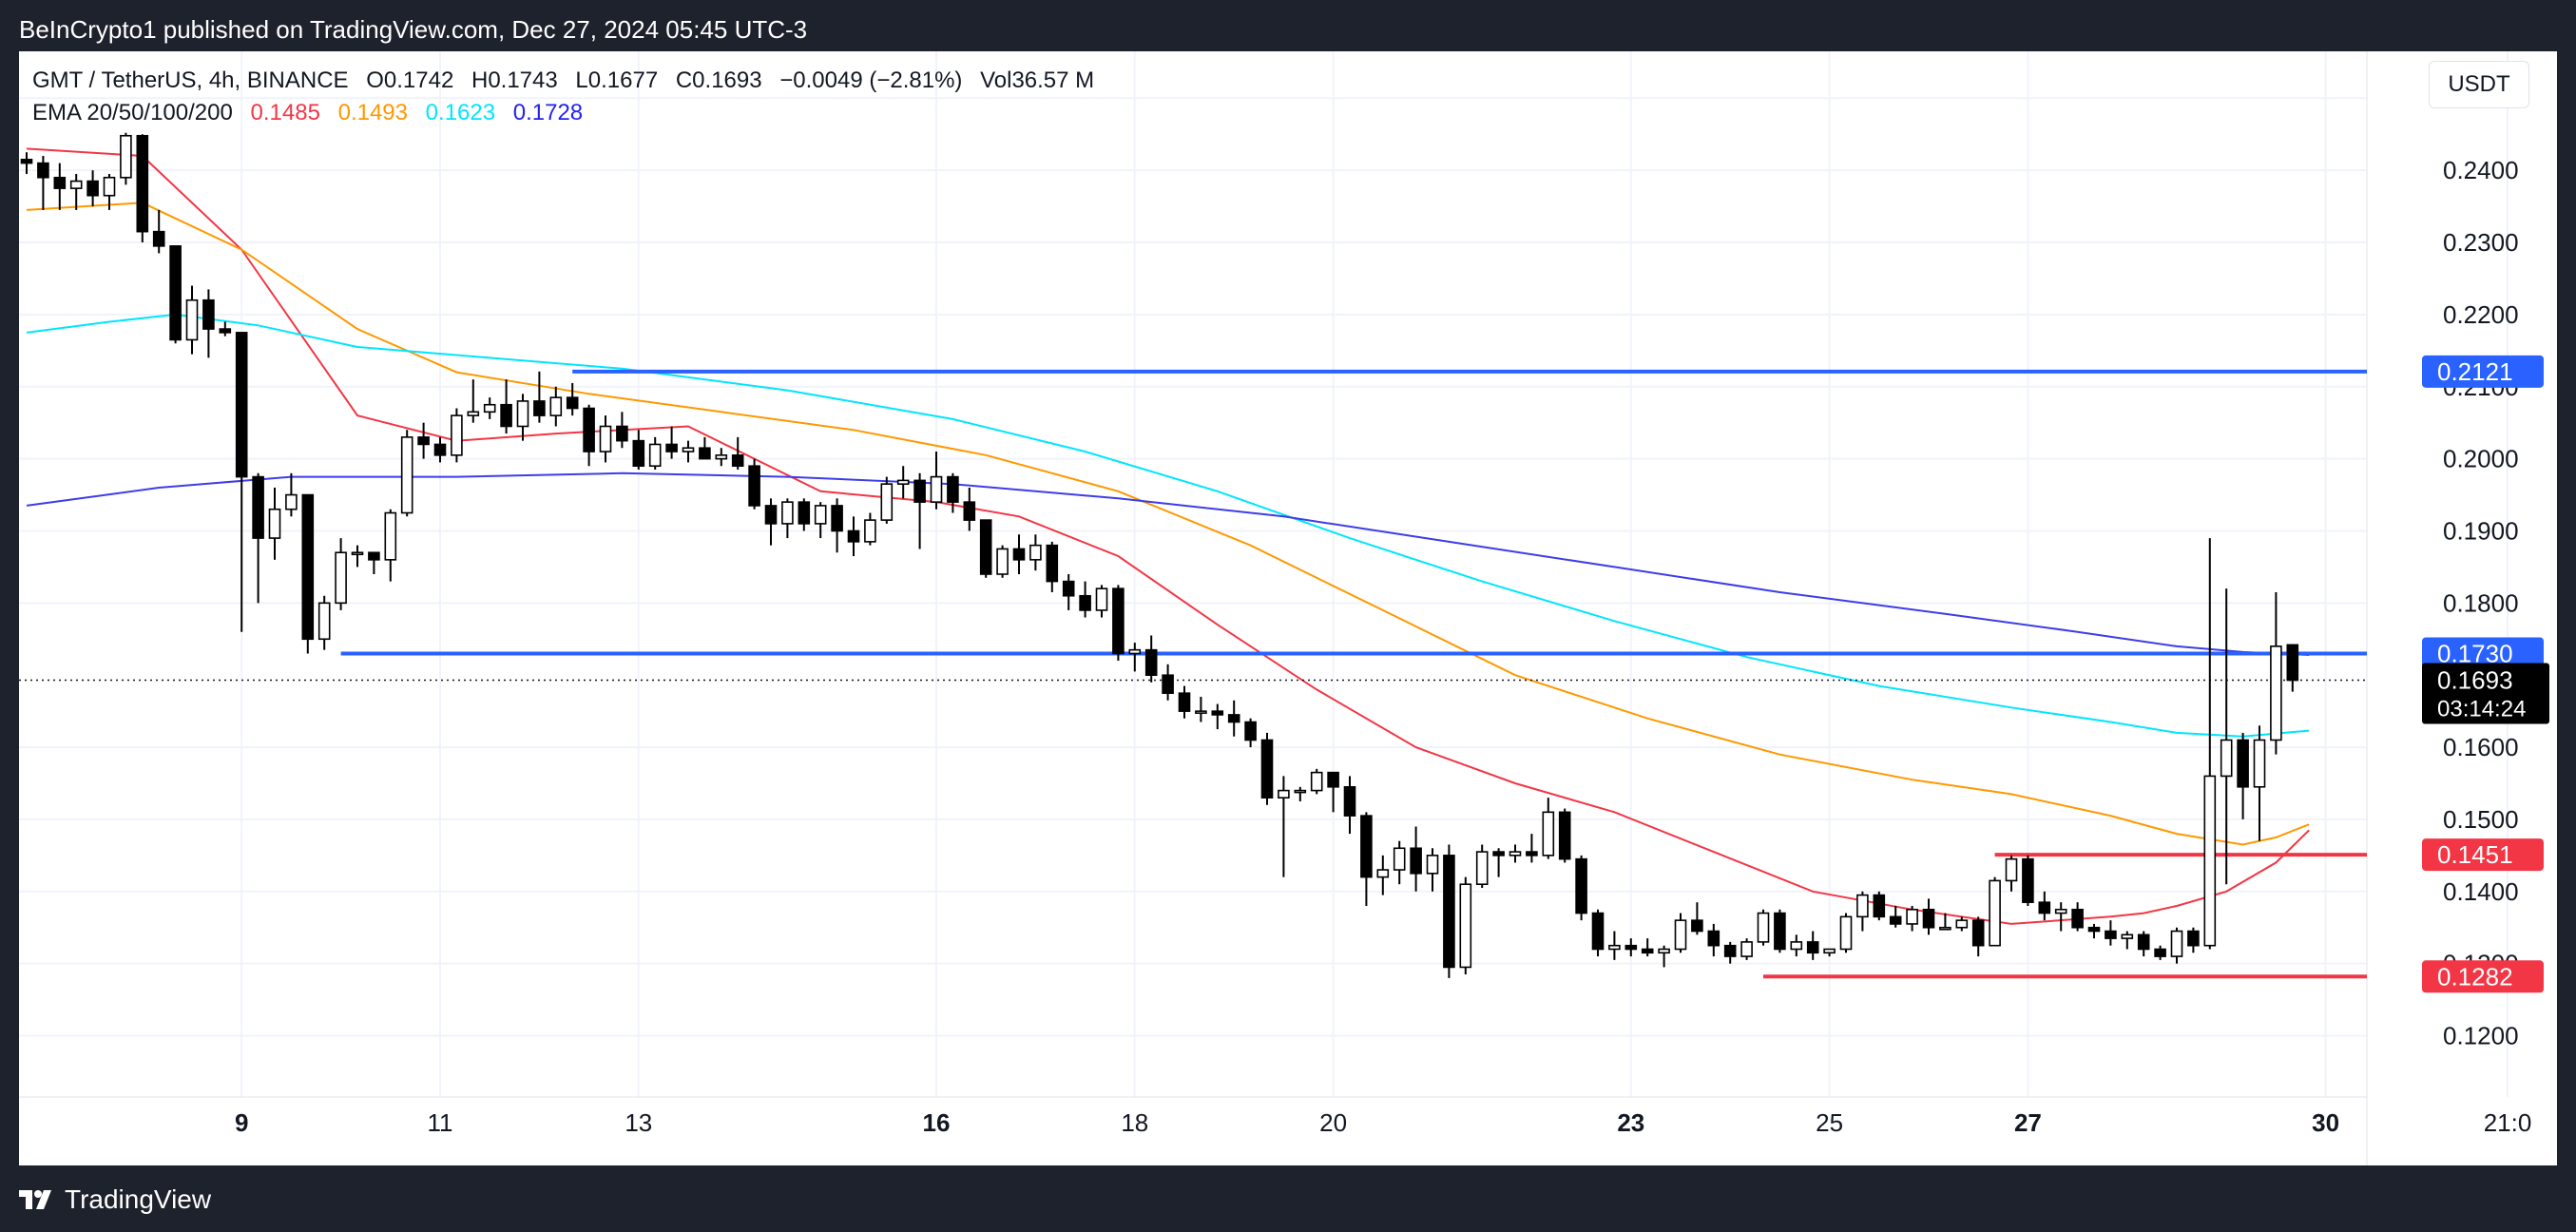 The image size is (2576, 1232). Describe the element at coordinates (460, 112) in the screenshot. I see `ema-100-value: 0.1623` at that location.